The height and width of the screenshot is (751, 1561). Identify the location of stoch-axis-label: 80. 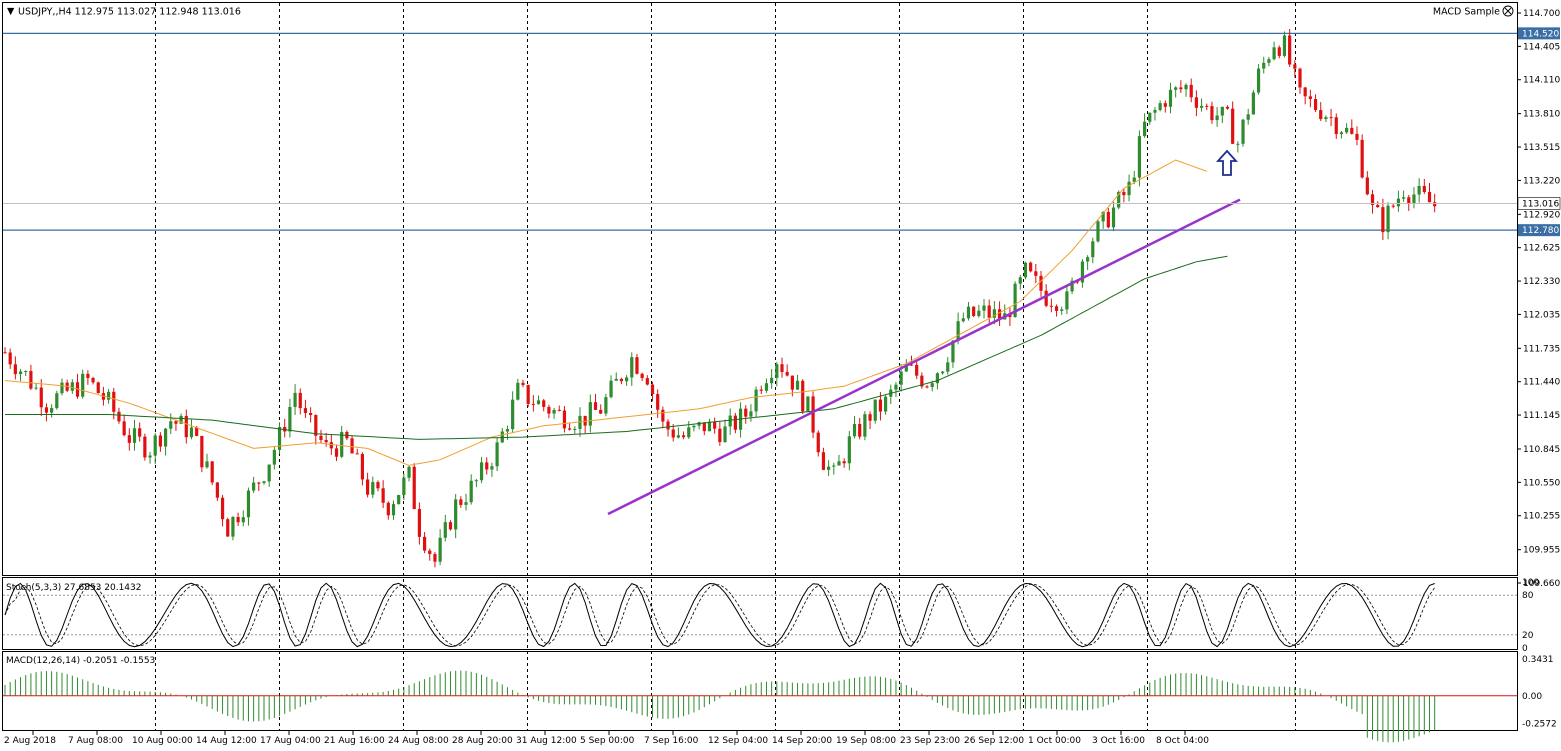
(1528, 596).